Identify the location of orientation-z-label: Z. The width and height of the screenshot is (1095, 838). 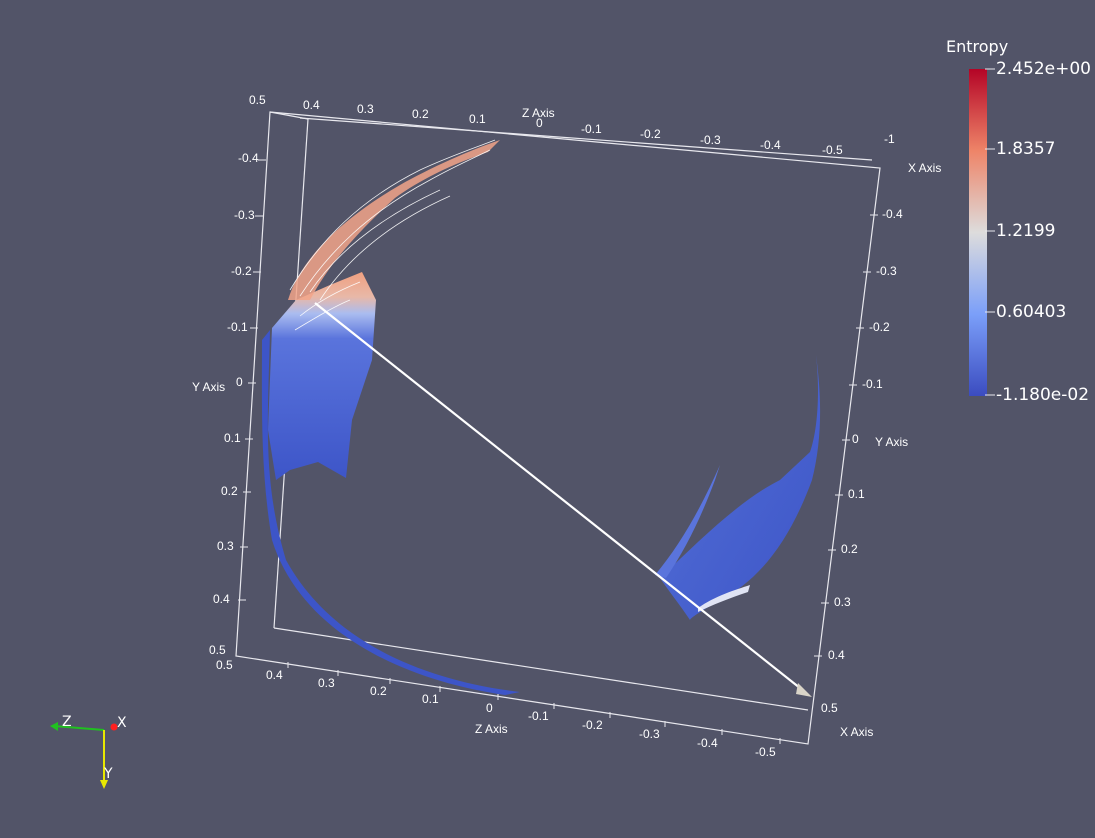
(67, 722).